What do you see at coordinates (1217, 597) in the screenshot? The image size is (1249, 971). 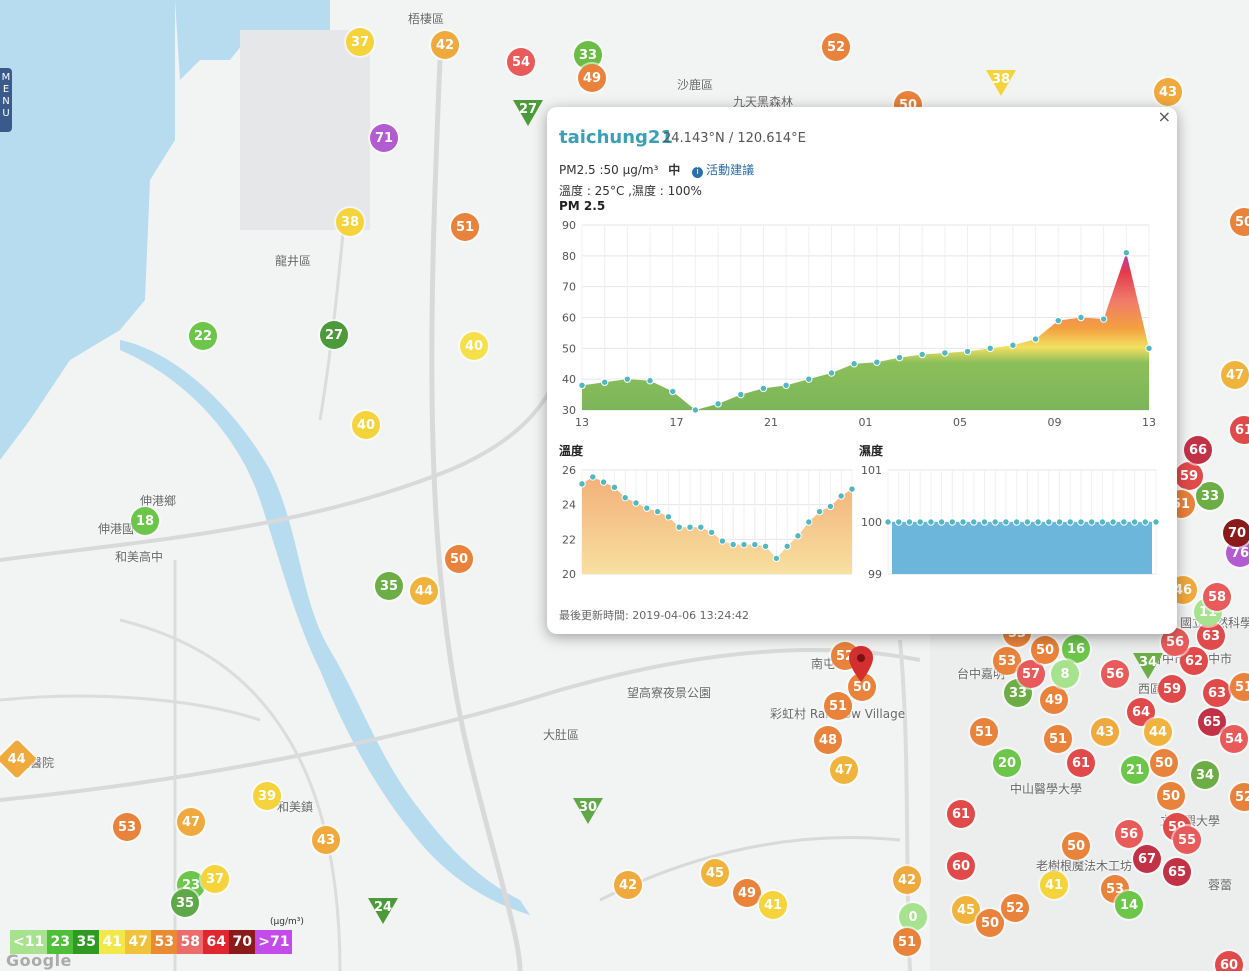 I see `station-marker: 58` at bounding box center [1217, 597].